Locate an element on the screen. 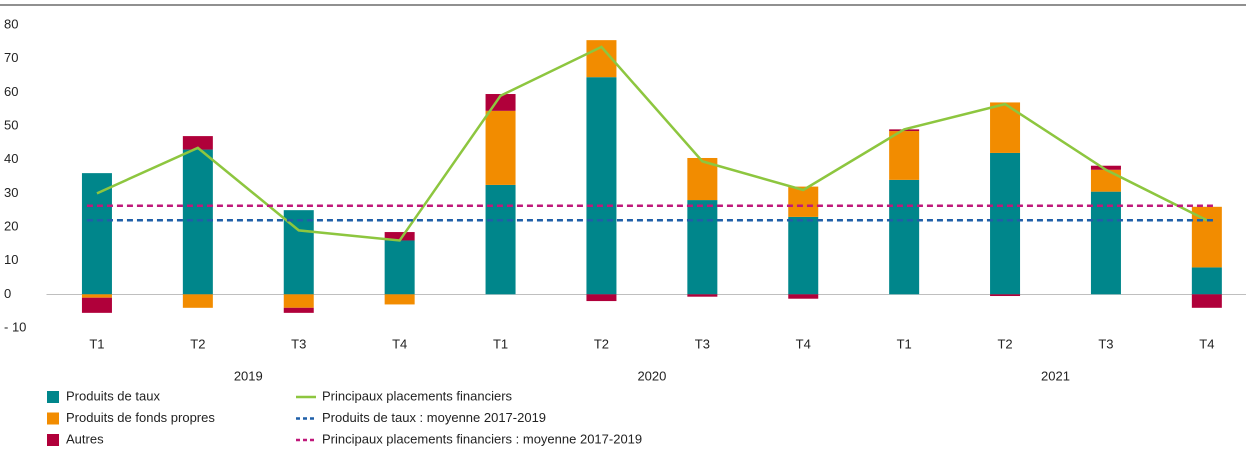 The height and width of the screenshot is (456, 1246). legend-label: Principaux placements financiers is located at coordinates (417, 395).